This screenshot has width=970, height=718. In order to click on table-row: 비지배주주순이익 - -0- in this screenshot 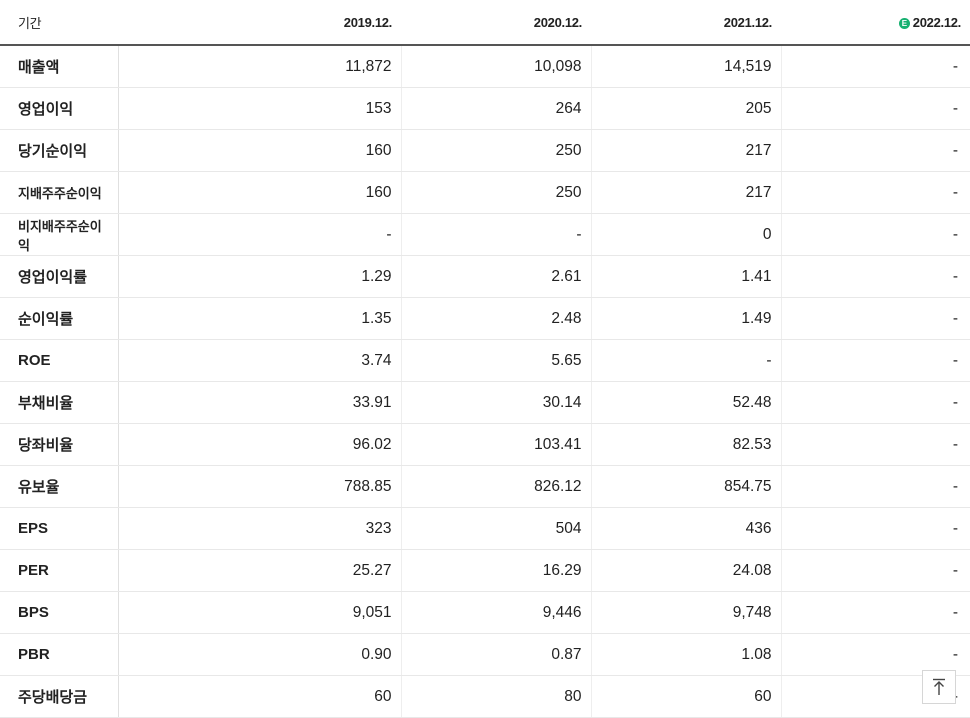, I will do `click(485, 234)`.